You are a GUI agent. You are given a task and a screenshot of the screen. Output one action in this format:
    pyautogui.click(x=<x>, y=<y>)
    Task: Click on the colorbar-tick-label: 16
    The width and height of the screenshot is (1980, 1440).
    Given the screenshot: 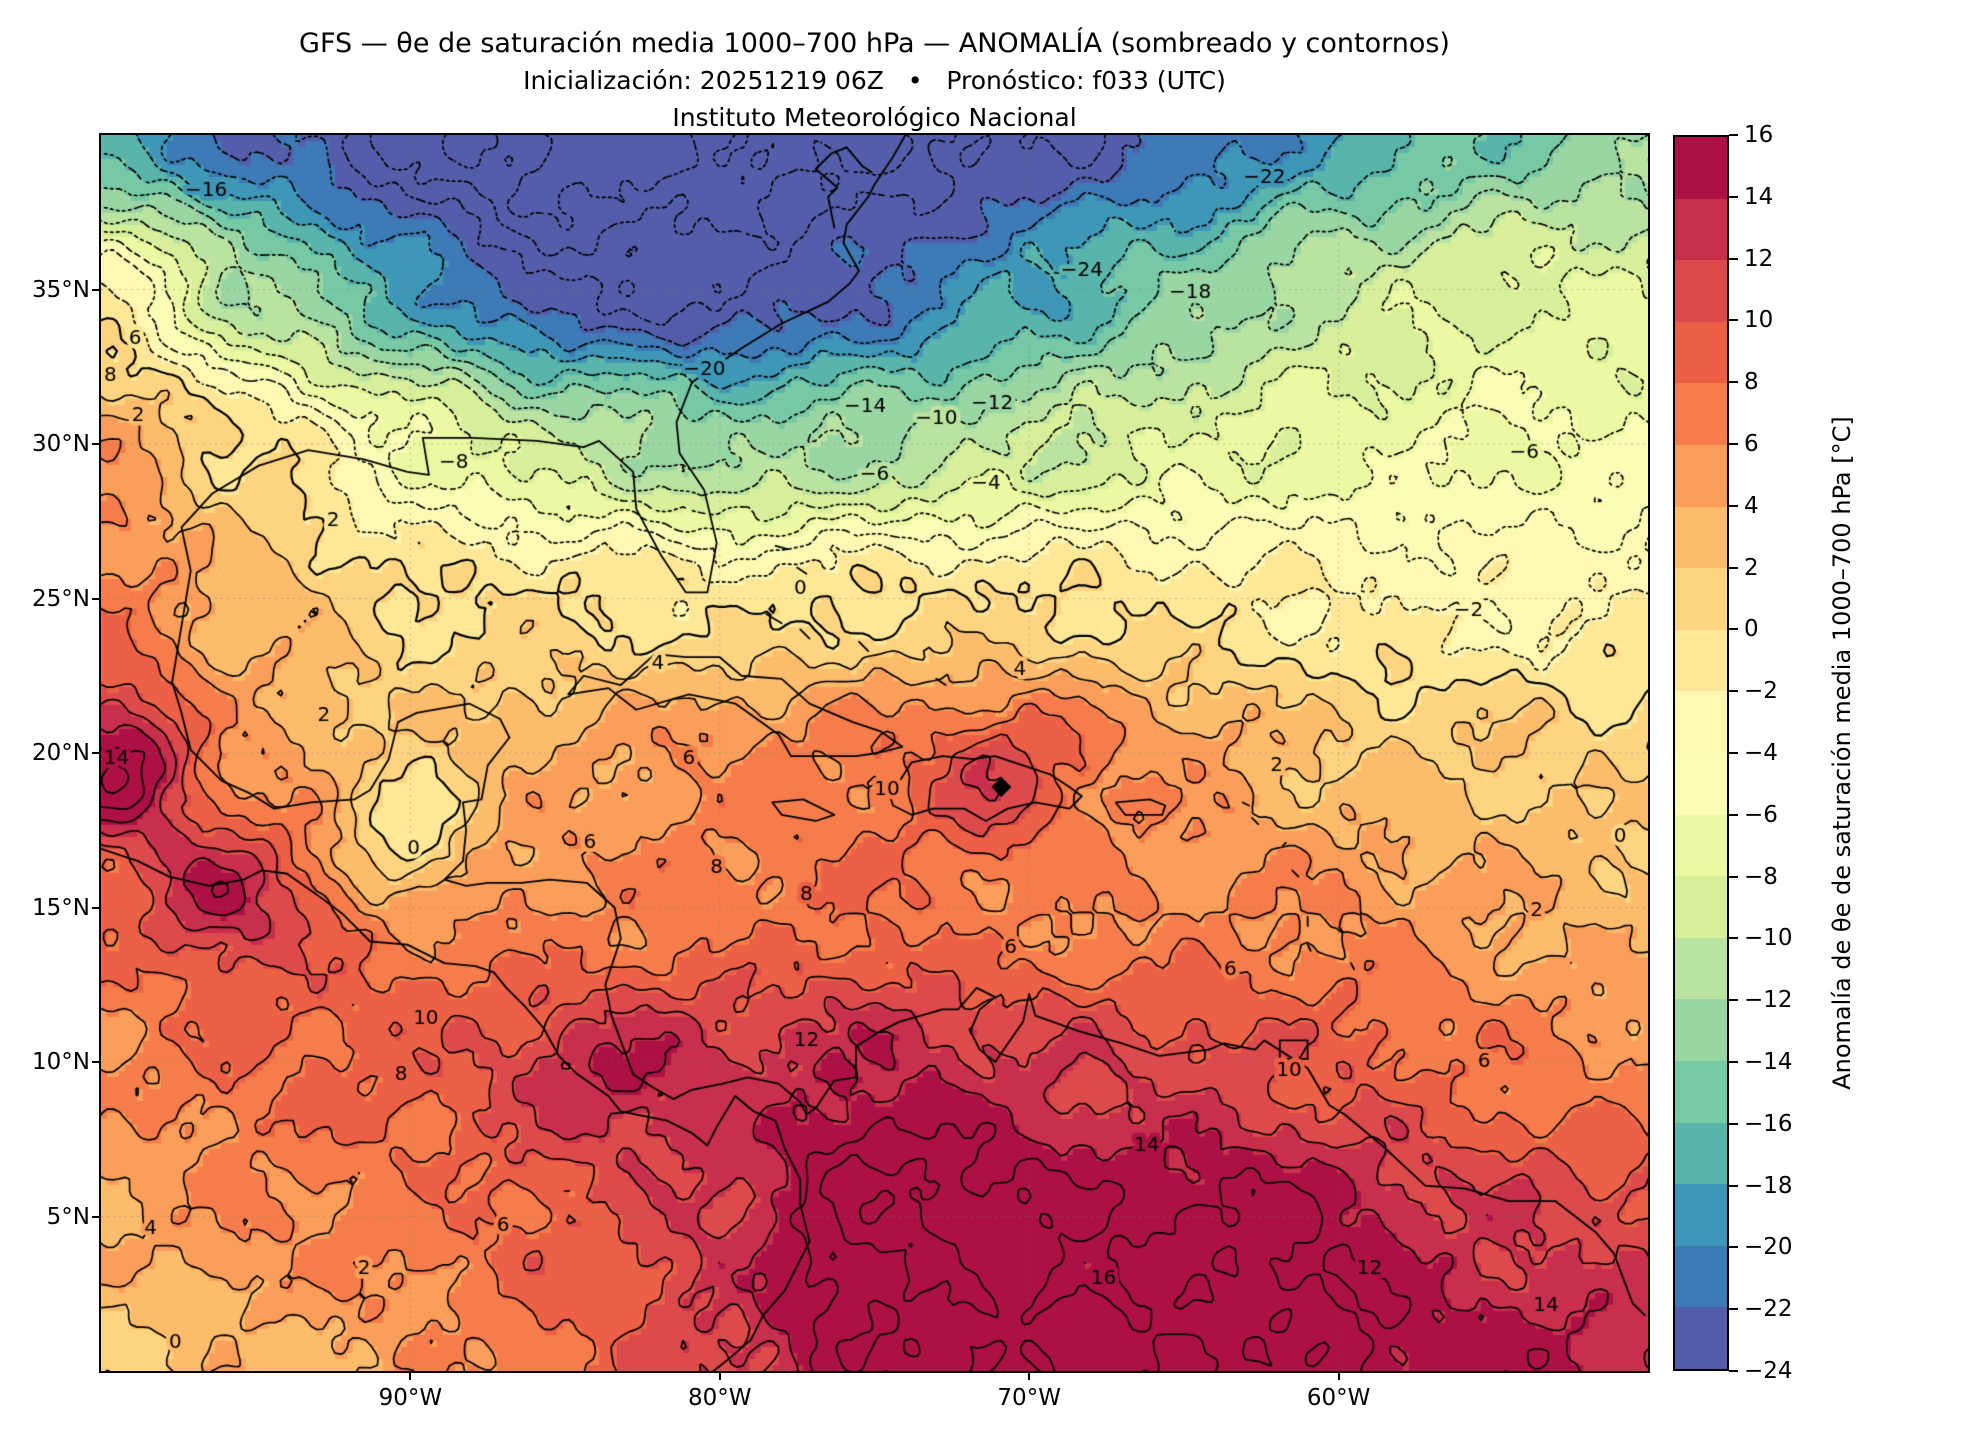 What is the action you would take?
    pyautogui.click(x=1759, y=135)
    